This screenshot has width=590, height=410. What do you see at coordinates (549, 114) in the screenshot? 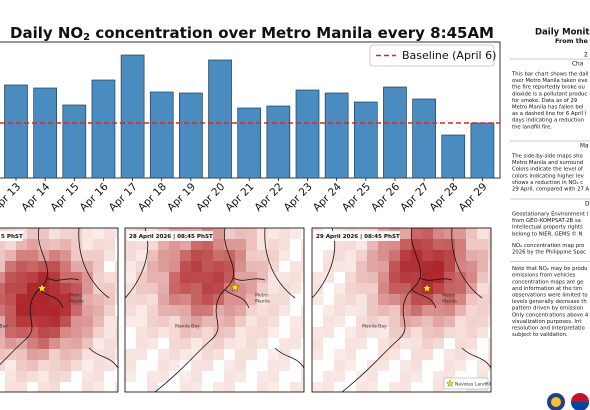
I see `sidebar-text: as a dashed line for 6 April l` at bounding box center [549, 114].